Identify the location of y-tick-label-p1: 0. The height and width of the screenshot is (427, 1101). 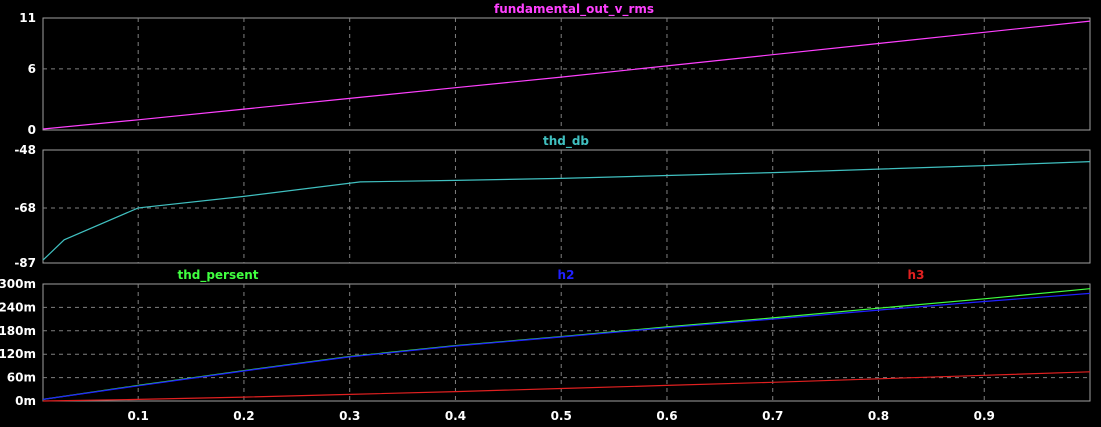
(32, 130).